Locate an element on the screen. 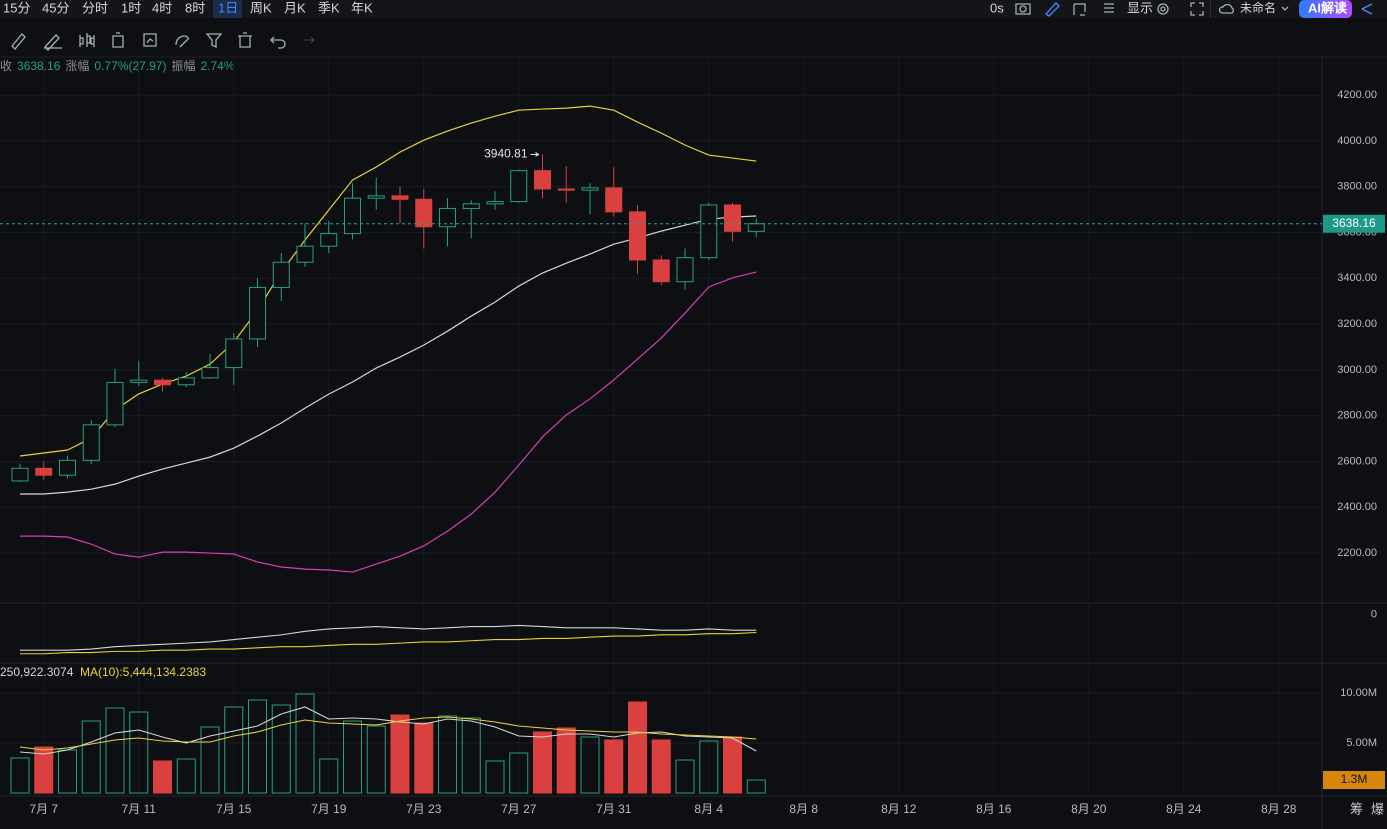  magnet-icon is located at coordinates (182, 41).